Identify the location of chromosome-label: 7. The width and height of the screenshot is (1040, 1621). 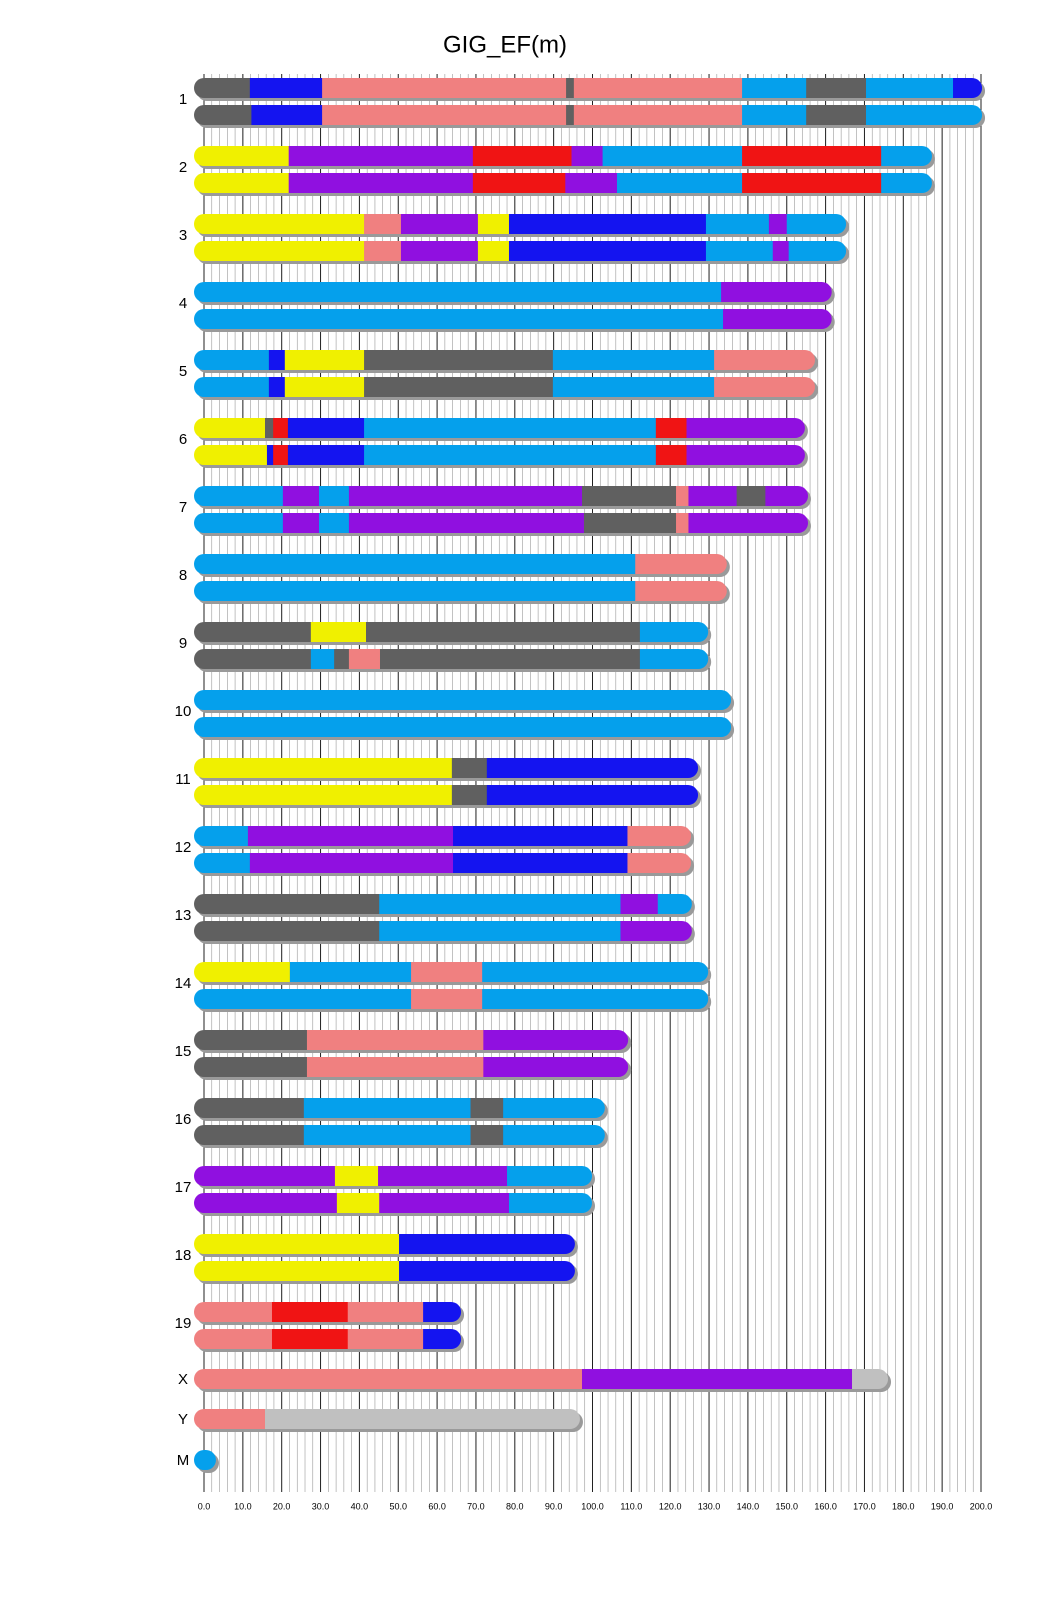
(183, 507).